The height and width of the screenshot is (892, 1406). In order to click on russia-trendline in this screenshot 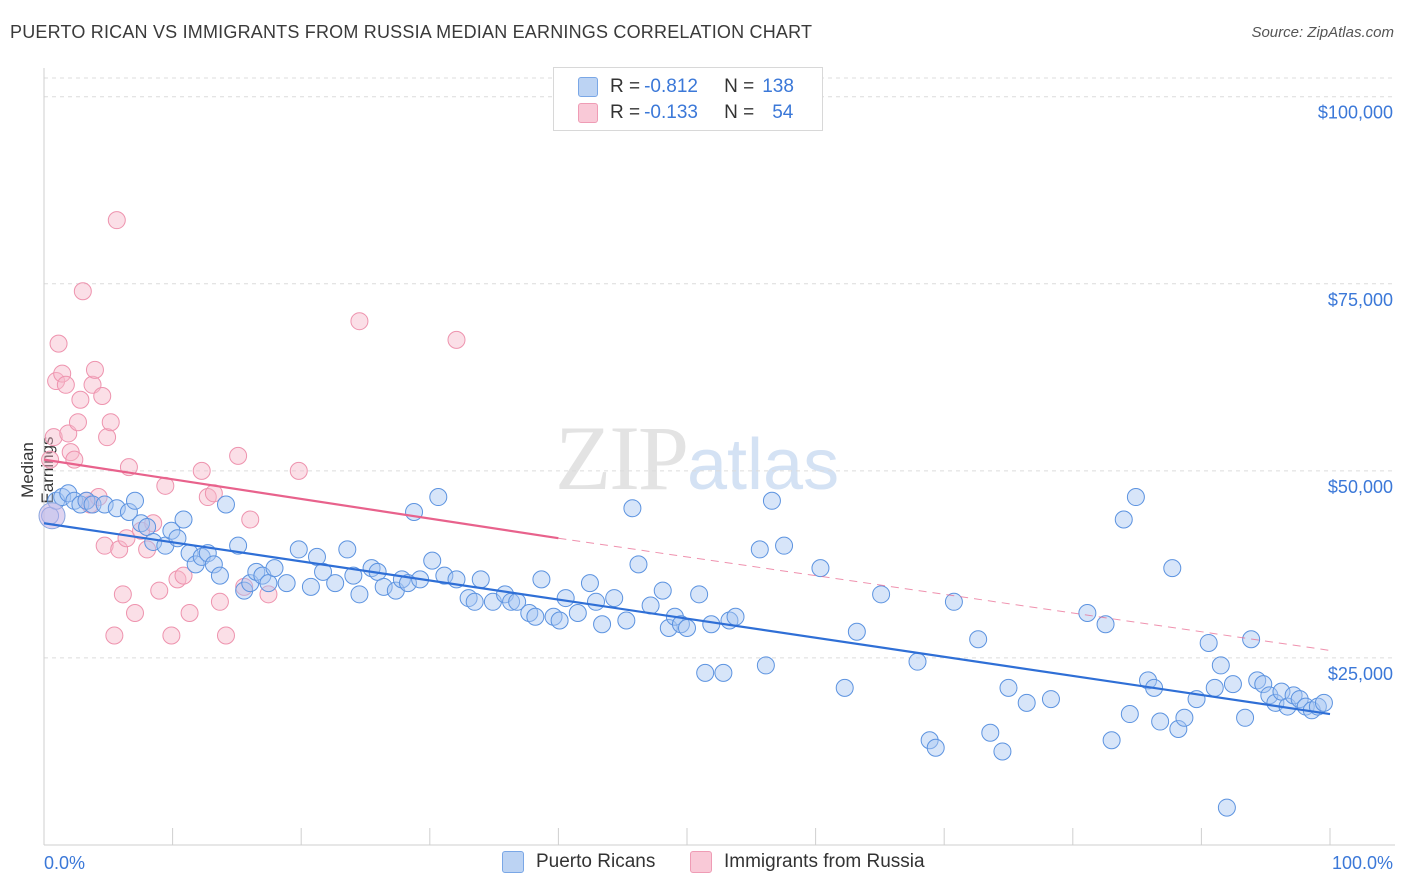, I will do `click(301, 499)`.